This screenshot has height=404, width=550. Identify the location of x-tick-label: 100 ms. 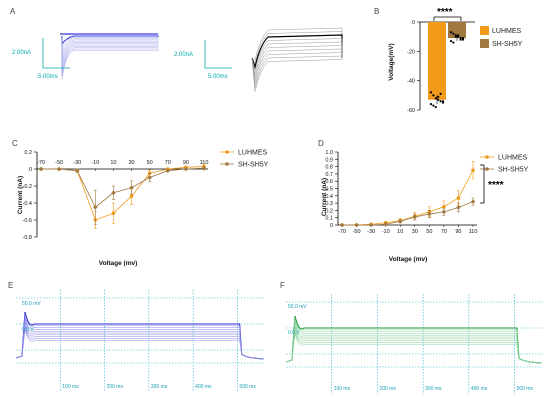
(342, 389).